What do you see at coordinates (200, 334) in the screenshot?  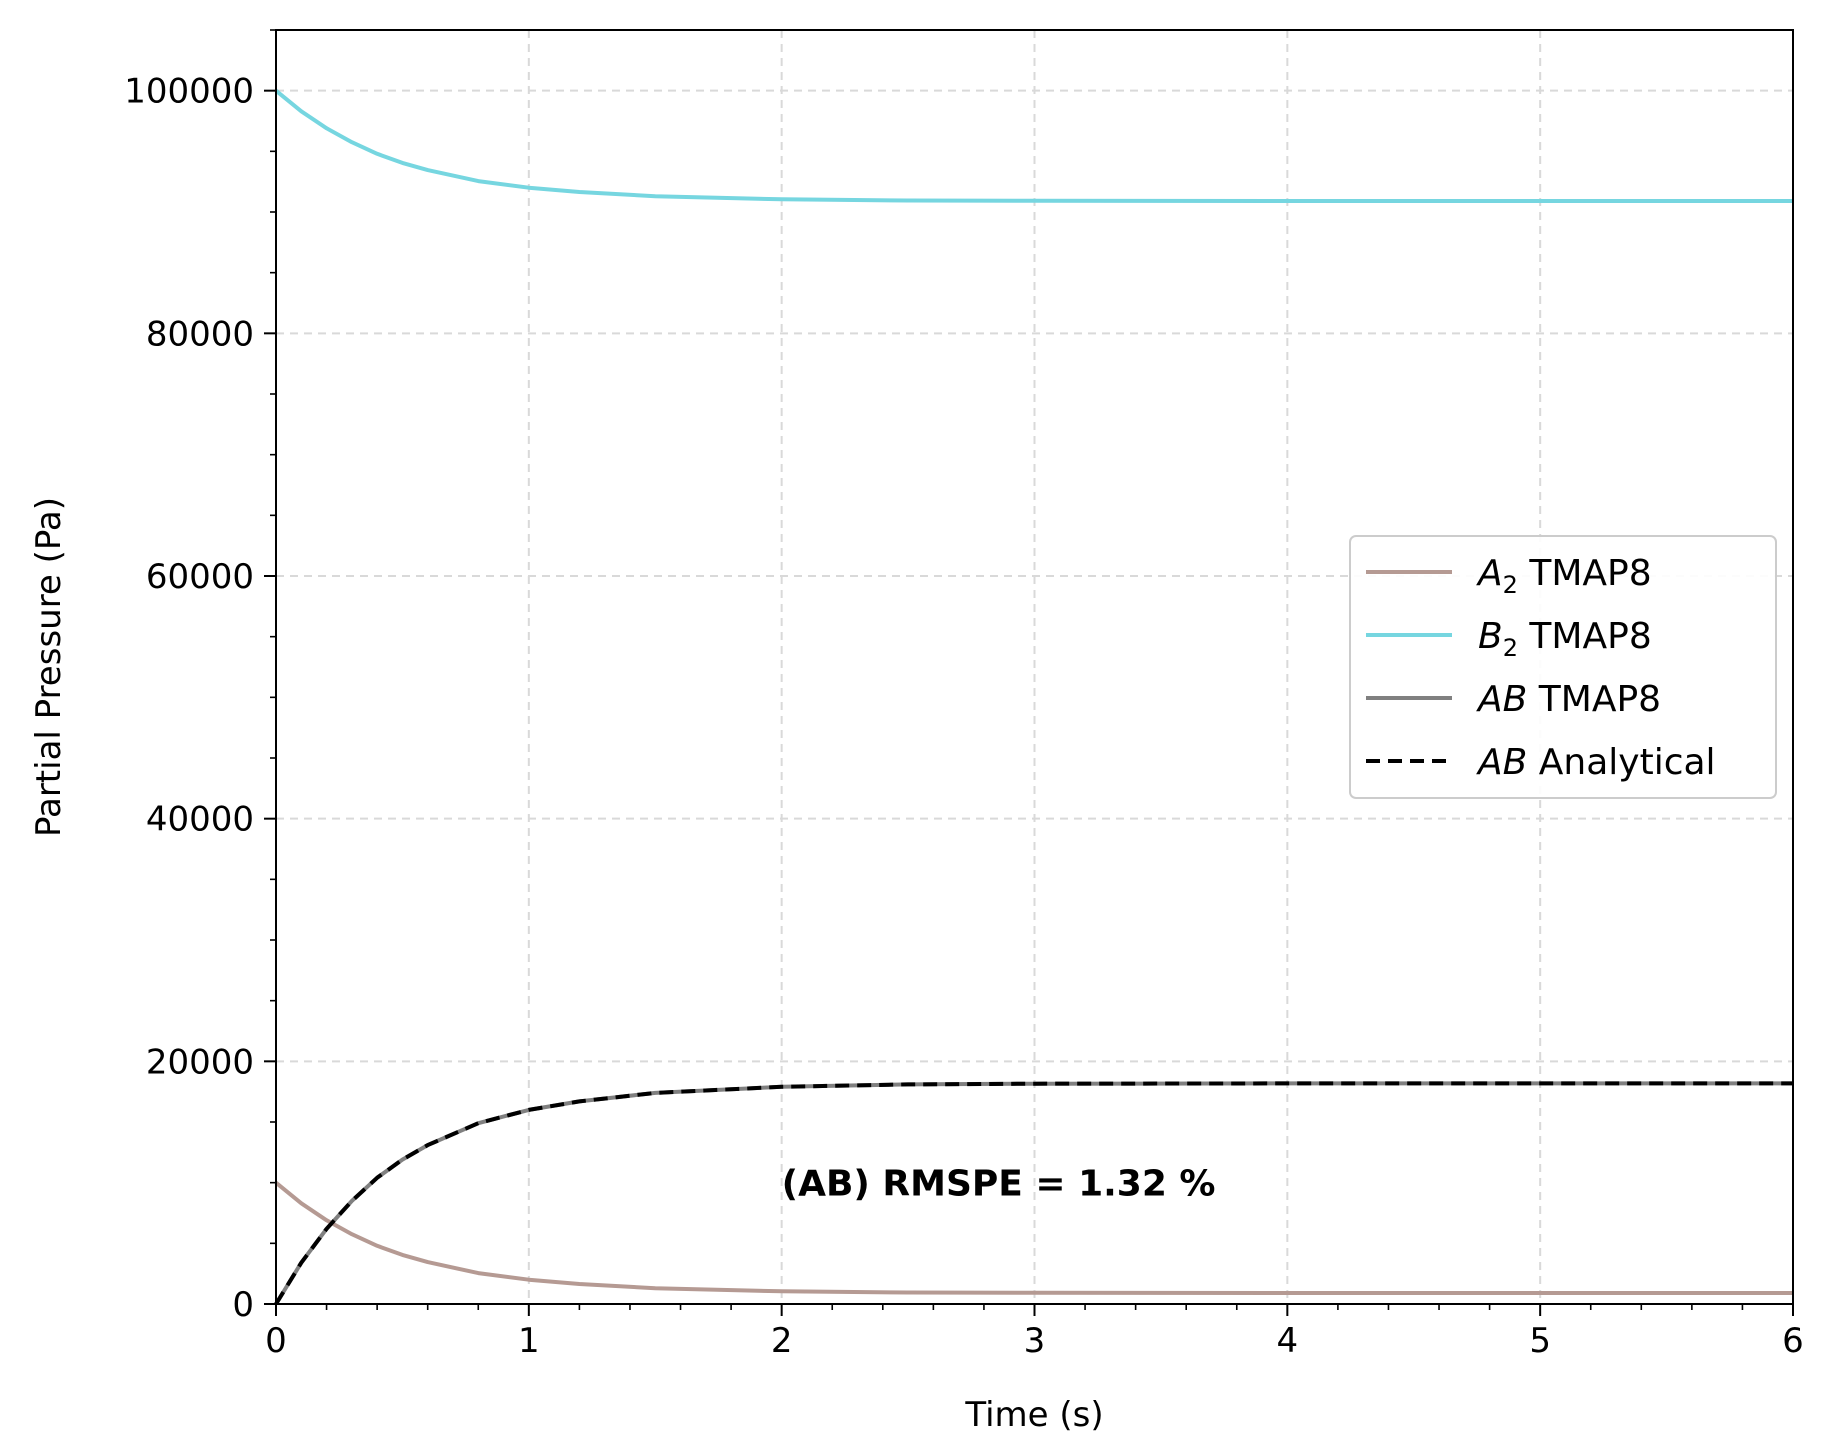 I see `y-tick-label: 80000` at bounding box center [200, 334].